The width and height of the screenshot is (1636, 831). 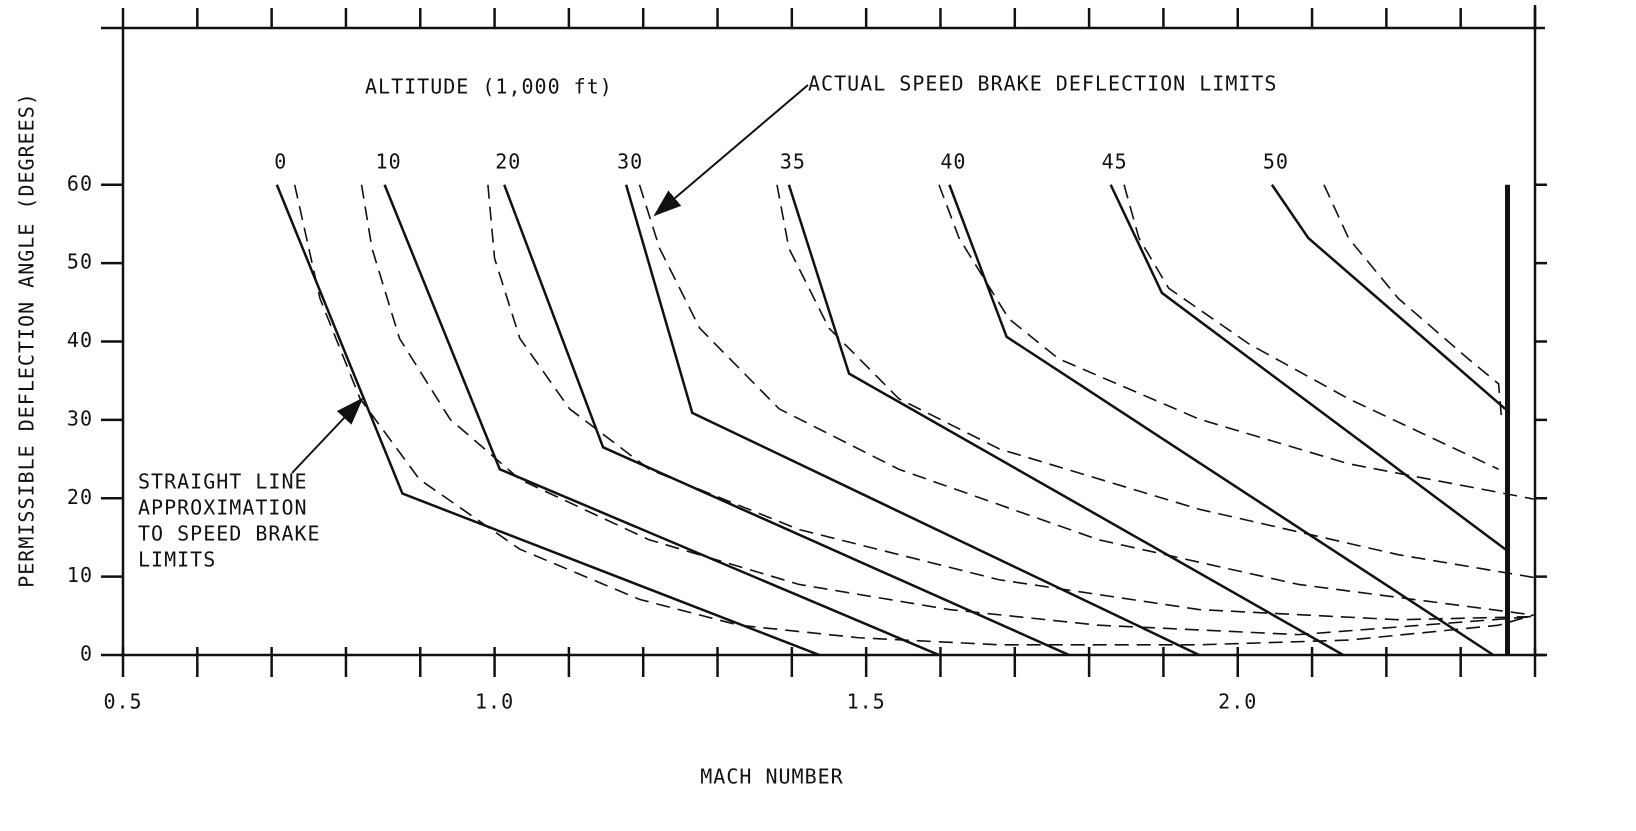 I want to click on series-name: 35, so click(x=793, y=161).